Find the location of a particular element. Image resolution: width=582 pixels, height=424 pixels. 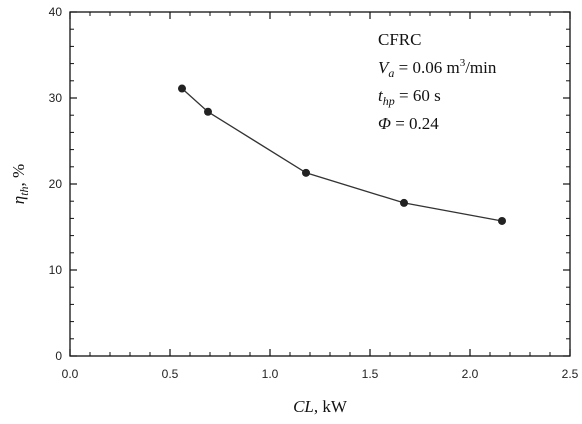

annotation-heating-period: thp = 60 s is located at coordinates (409, 97).